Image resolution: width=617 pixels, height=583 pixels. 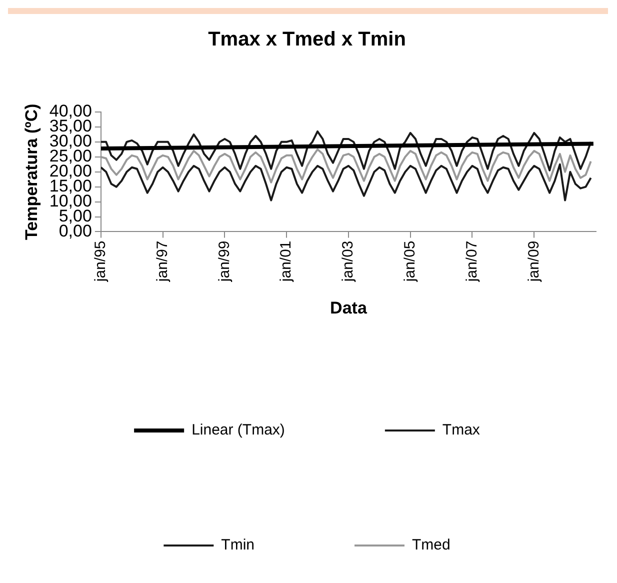 I want to click on x-tick-label: jan/05, so click(x=409, y=261).